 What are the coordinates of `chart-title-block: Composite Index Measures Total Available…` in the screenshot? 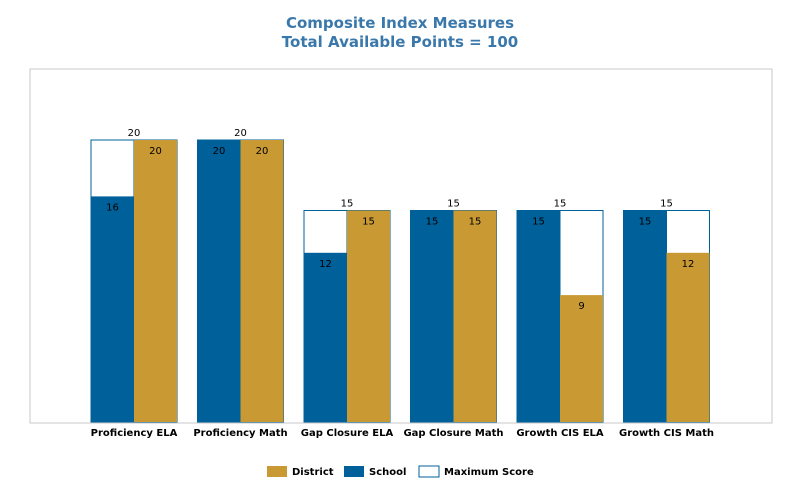 It's located at (400, 33).